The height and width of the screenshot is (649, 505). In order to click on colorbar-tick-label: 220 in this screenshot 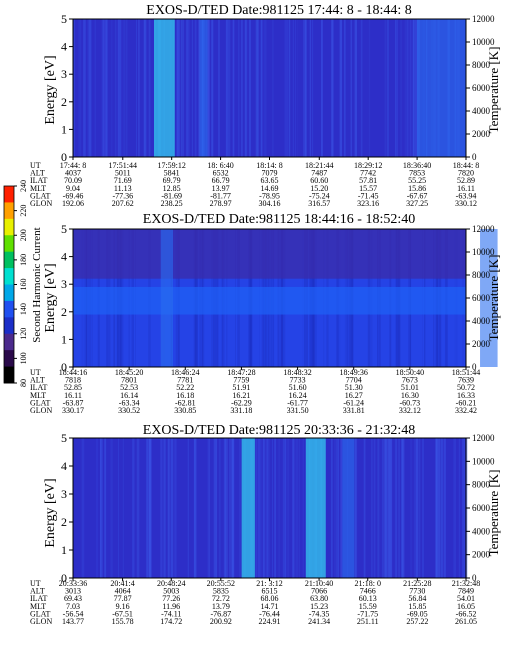, I will do `click(23, 211)`.